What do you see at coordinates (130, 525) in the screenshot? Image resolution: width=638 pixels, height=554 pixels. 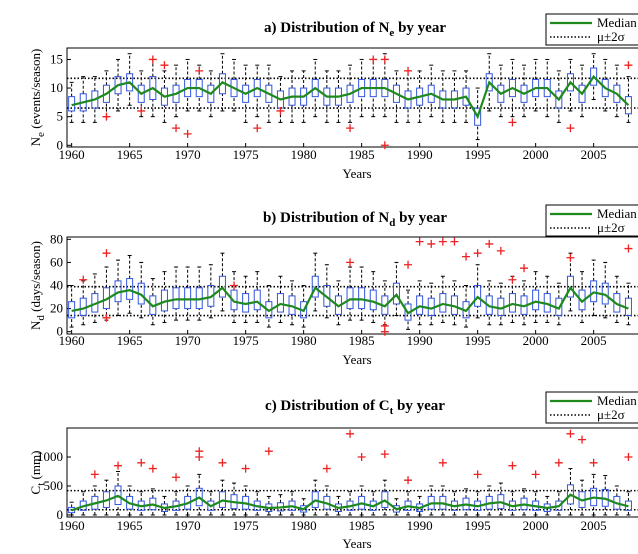 I see `x-tick-label: 1965` at bounding box center [130, 525].